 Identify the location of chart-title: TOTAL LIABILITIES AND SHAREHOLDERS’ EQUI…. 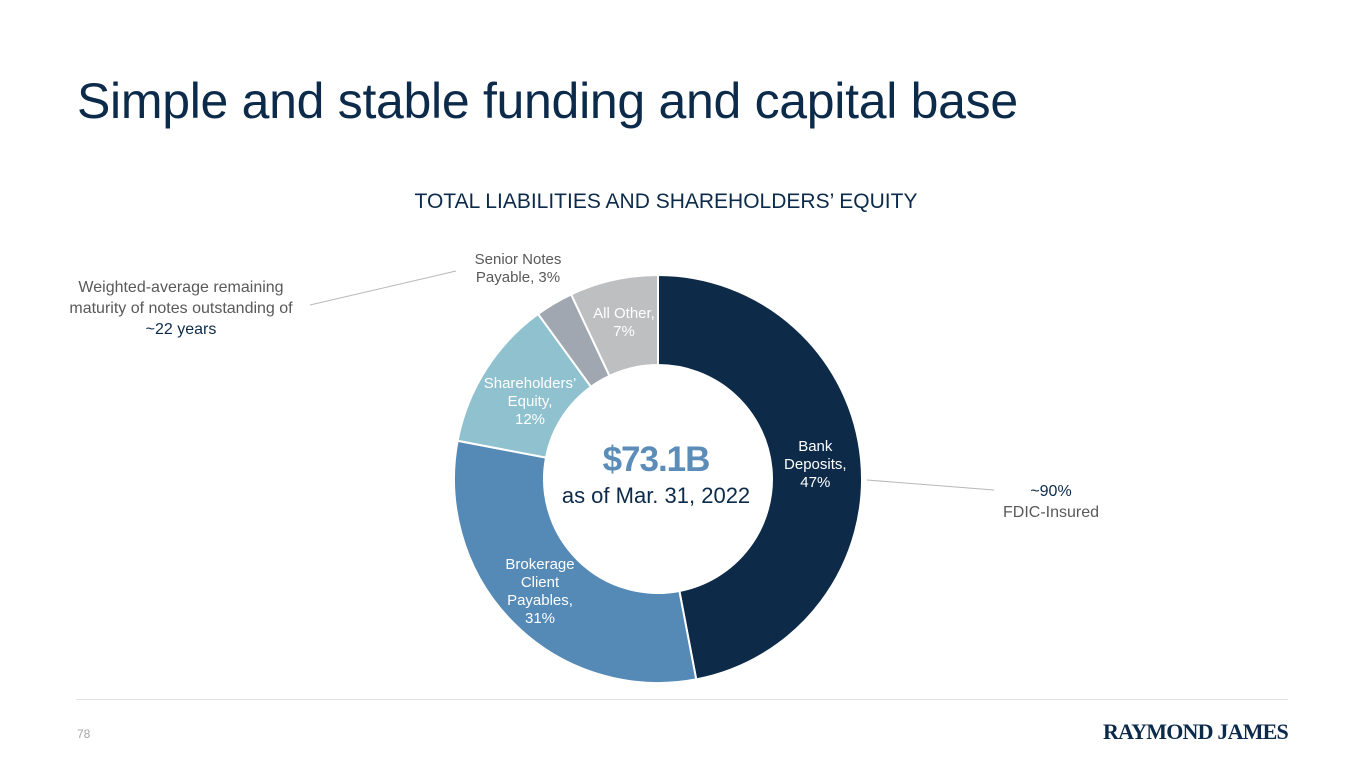
(666, 201).